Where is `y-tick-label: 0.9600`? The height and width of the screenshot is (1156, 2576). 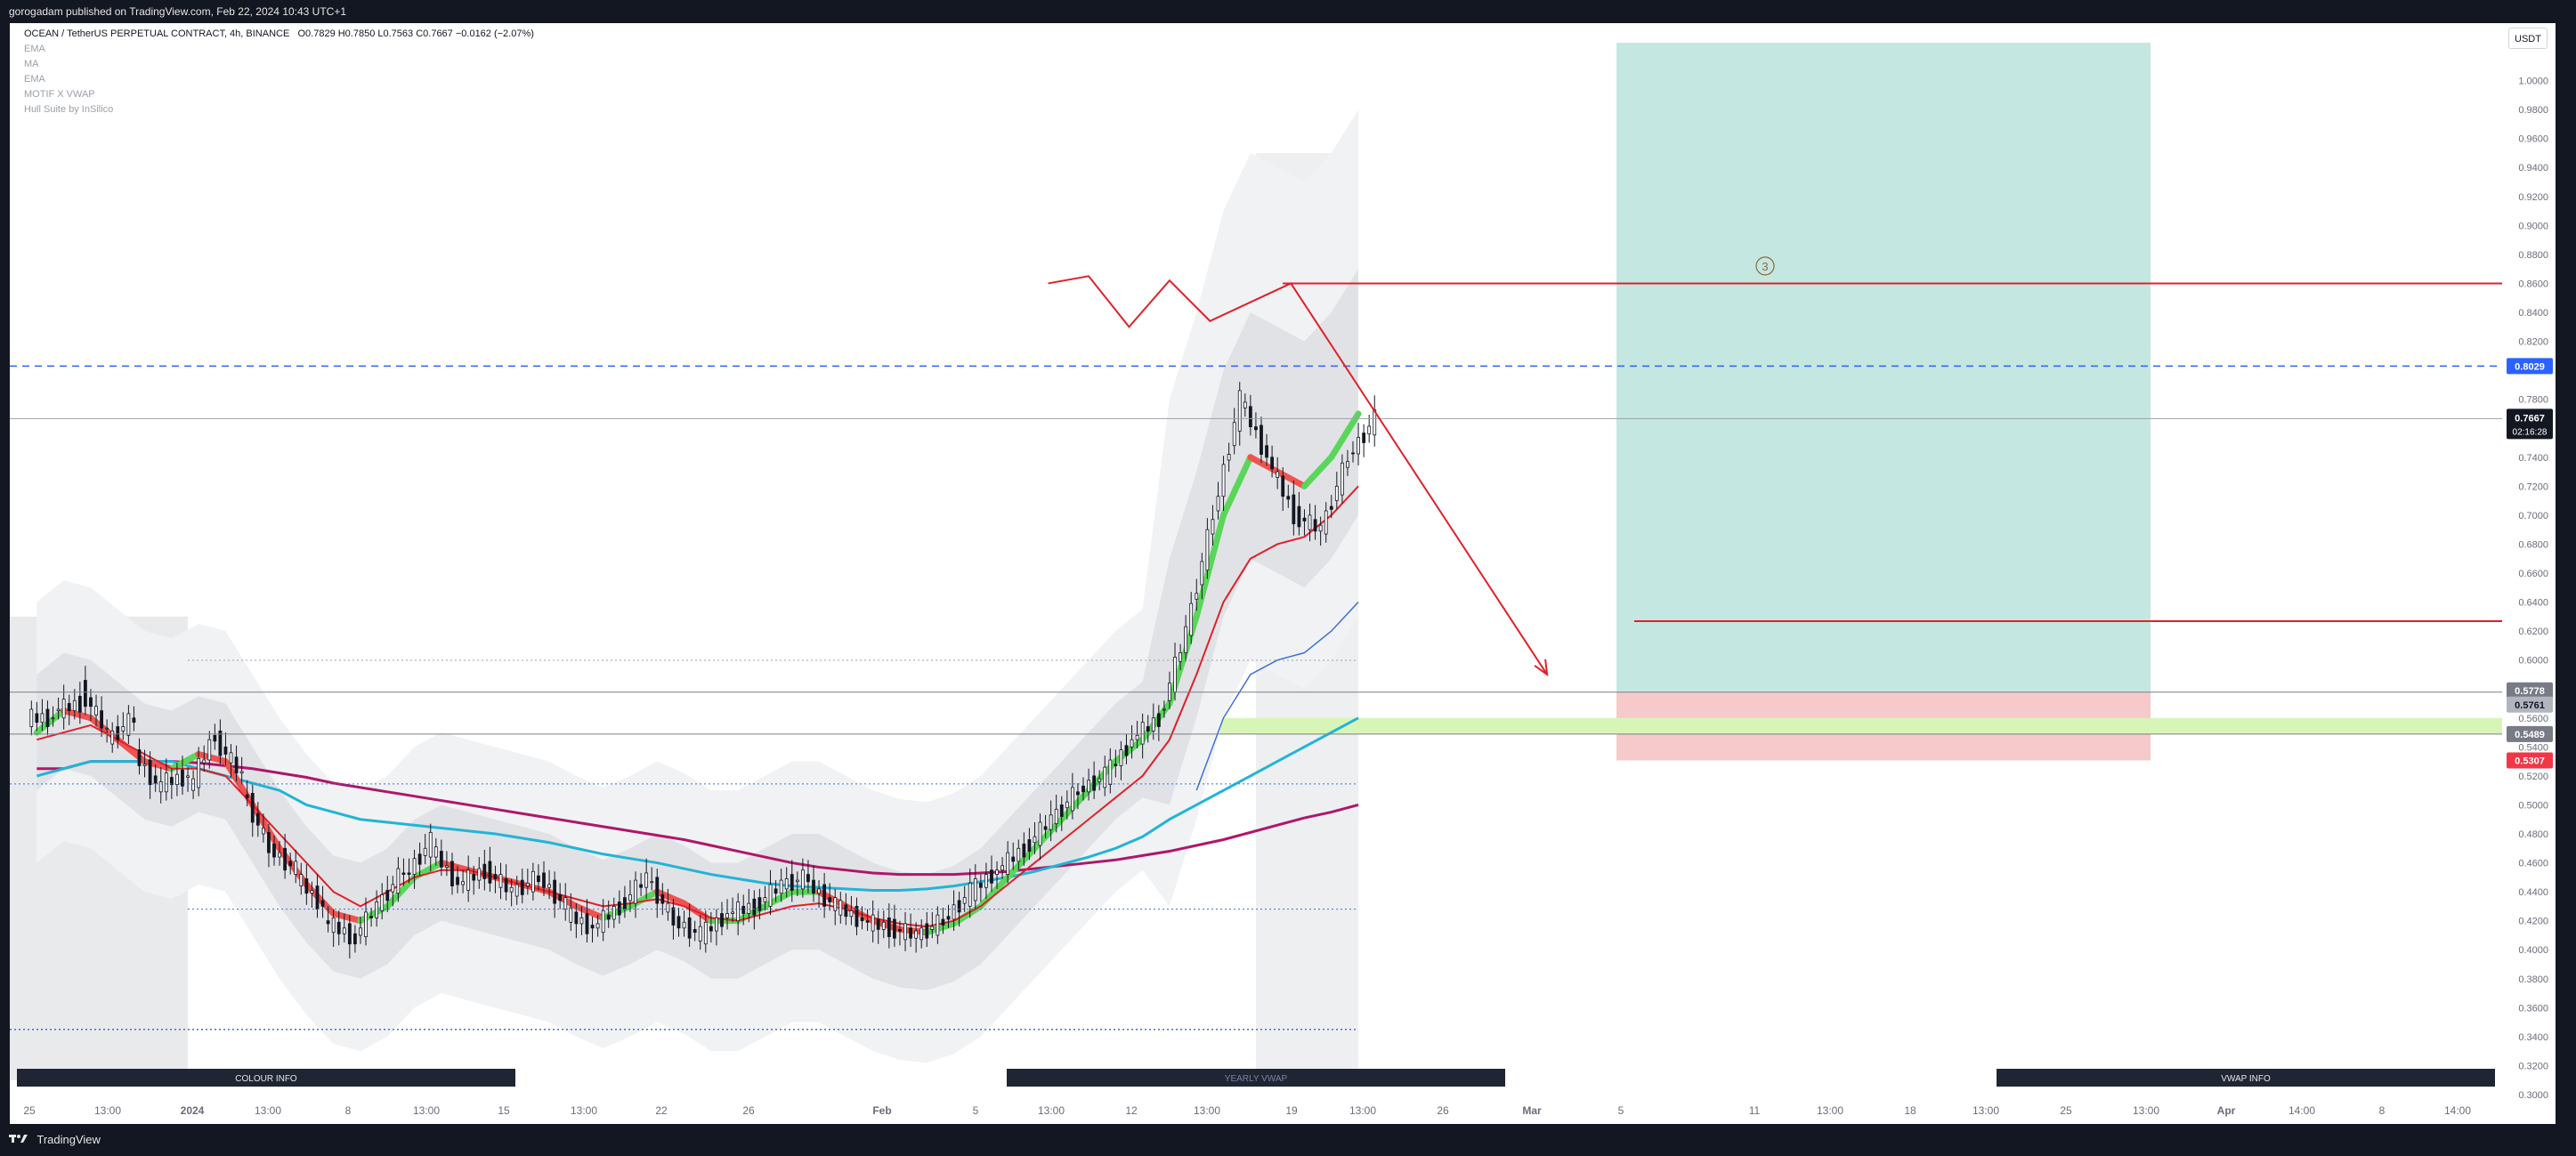 y-tick-label: 0.9600 is located at coordinates (2533, 139).